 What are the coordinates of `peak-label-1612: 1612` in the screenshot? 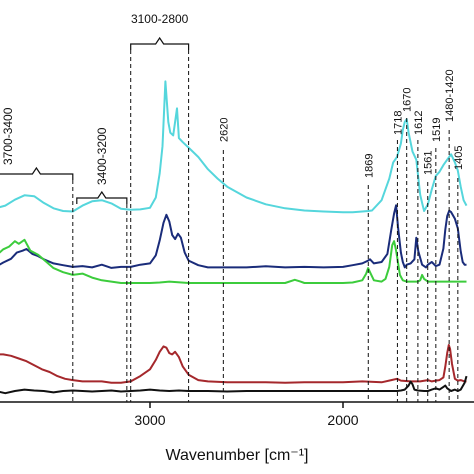 It's located at (419, 123).